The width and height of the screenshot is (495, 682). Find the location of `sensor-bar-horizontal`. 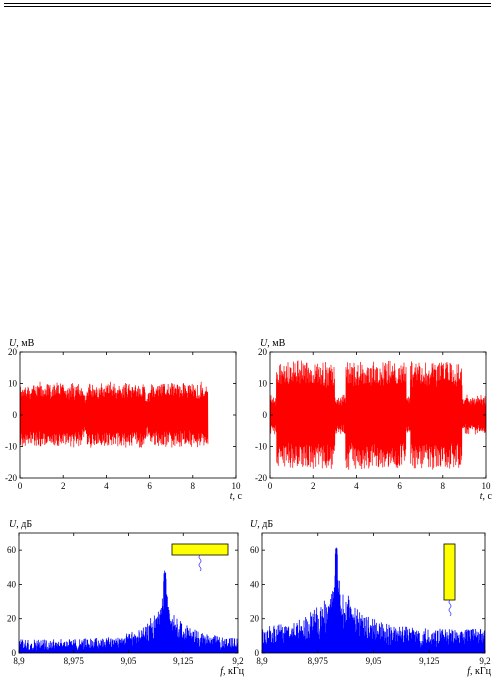

sensor-bar-horizontal is located at coordinates (200, 549).